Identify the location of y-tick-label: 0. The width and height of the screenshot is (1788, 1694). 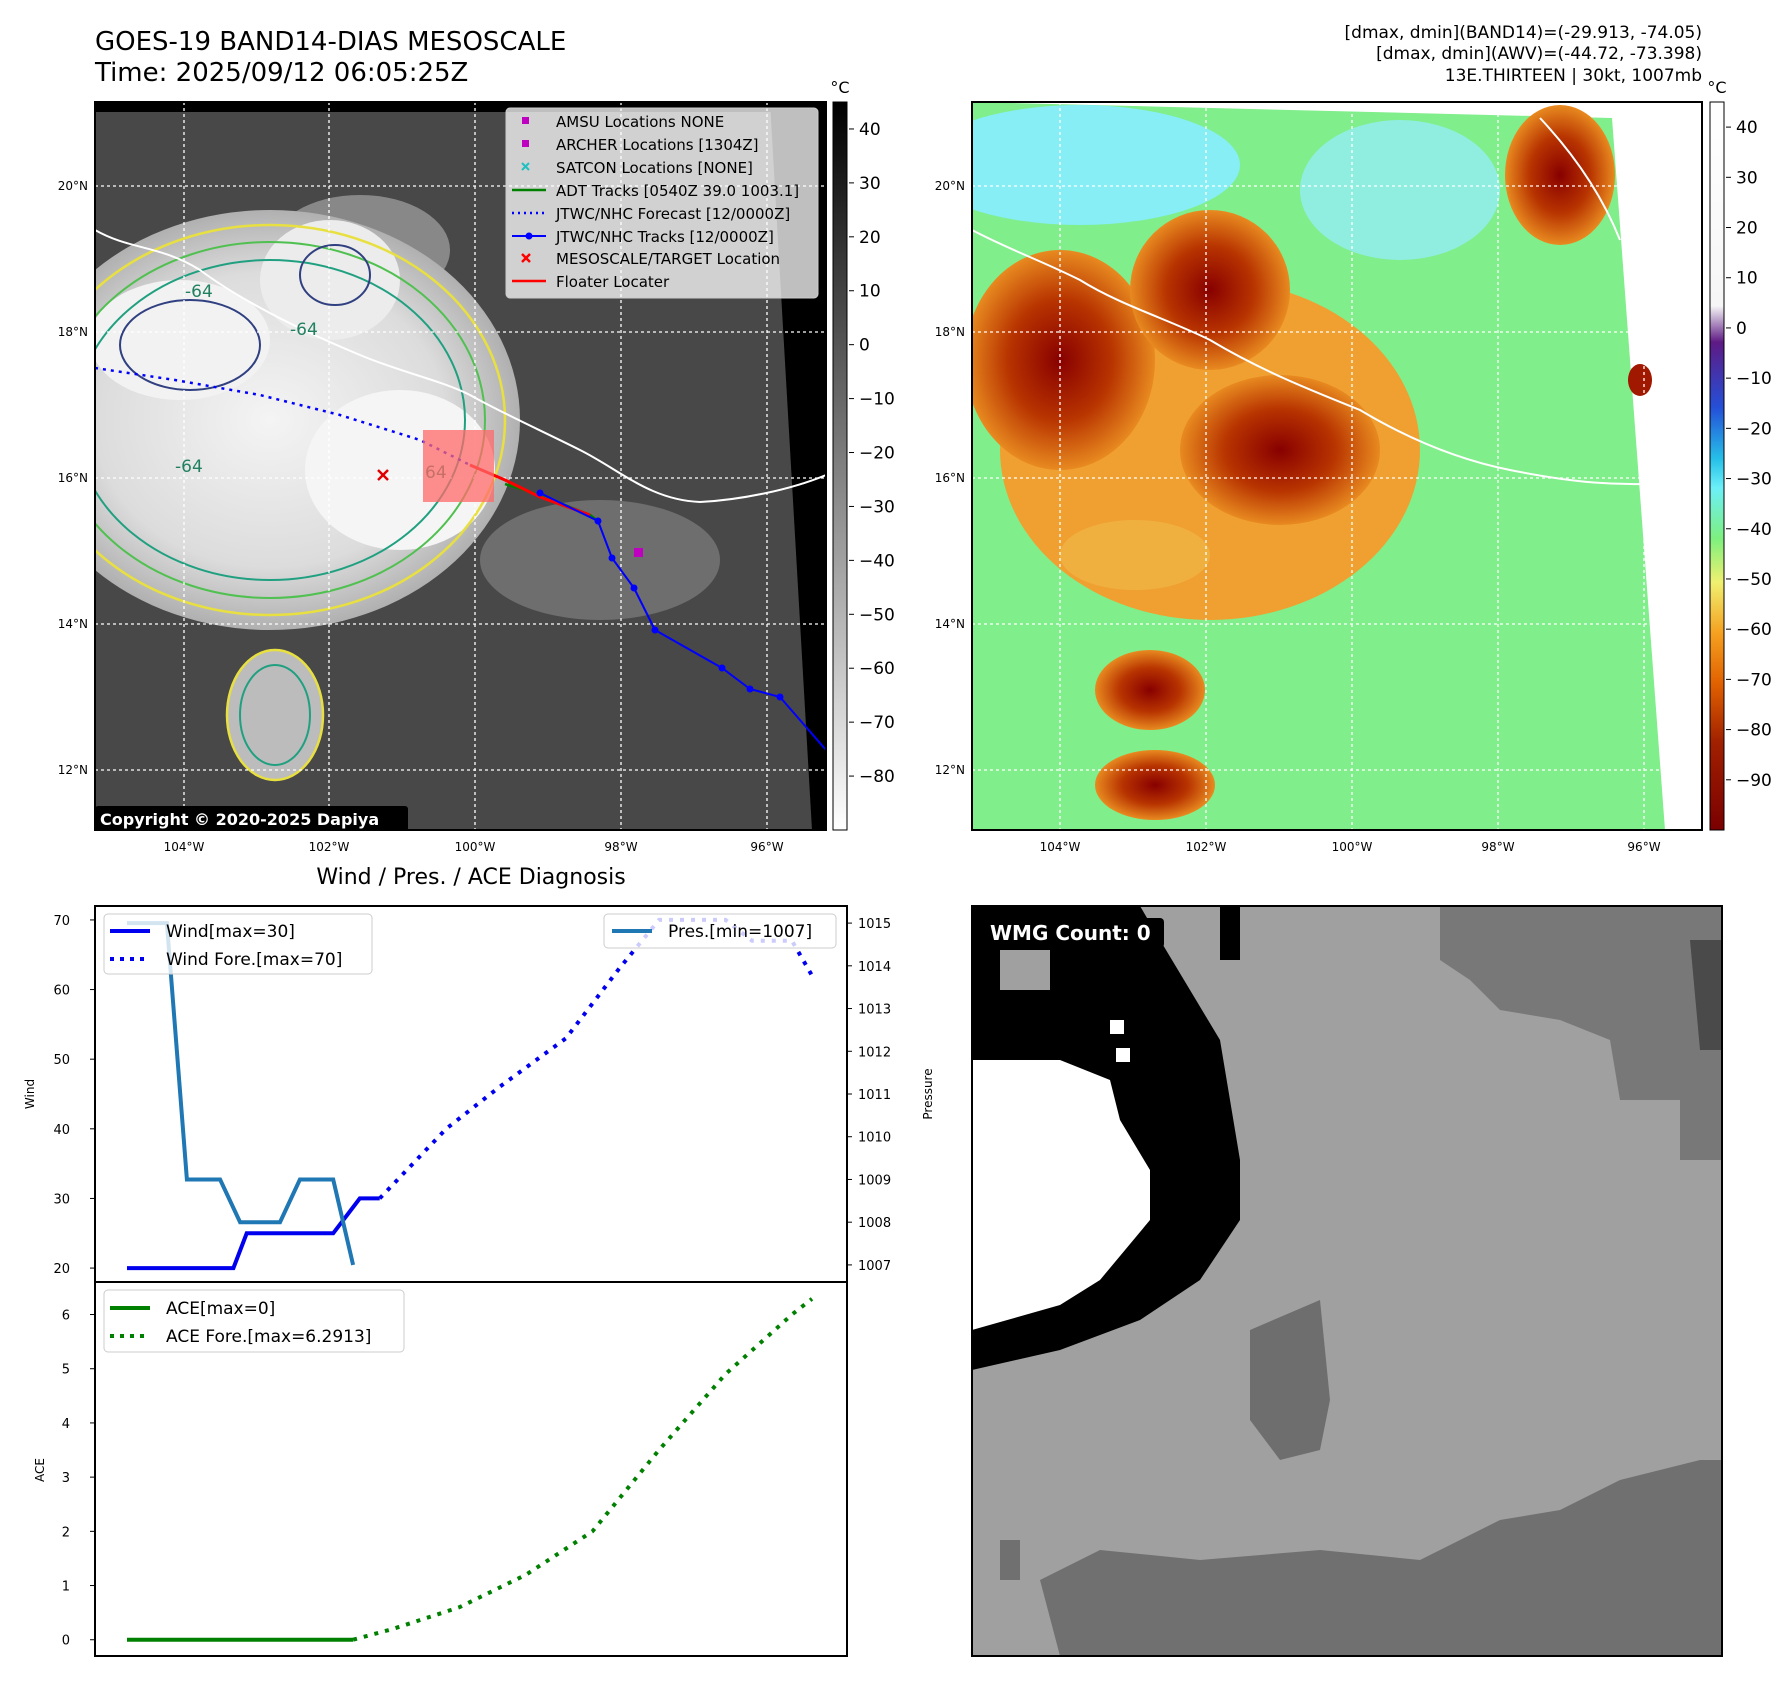
(66, 1641).